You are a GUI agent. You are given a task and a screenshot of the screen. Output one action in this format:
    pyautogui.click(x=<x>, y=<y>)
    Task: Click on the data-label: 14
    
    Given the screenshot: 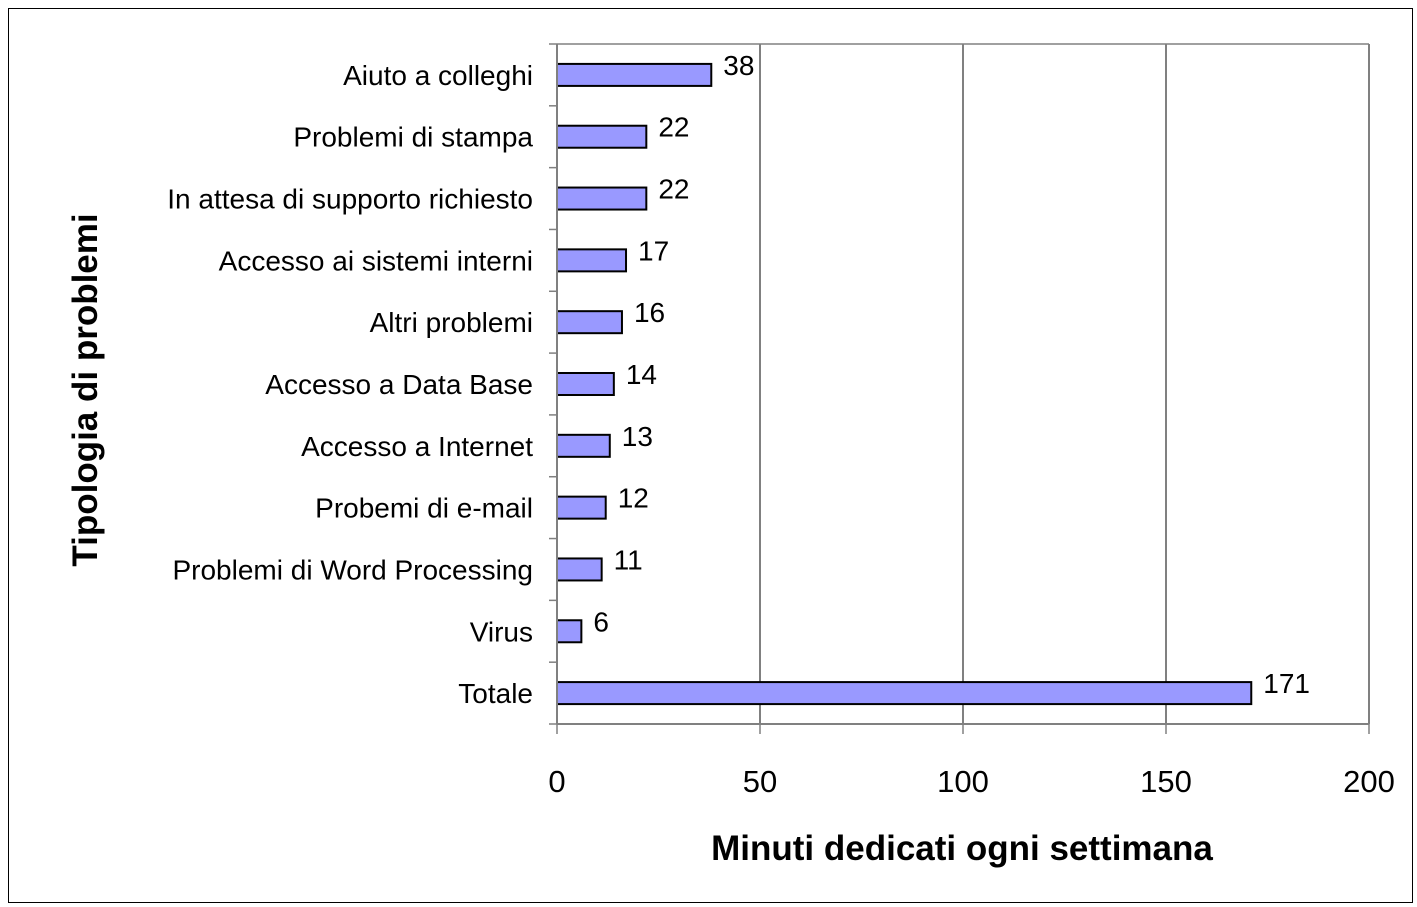 What is the action you would take?
    pyautogui.click(x=641, y=374)
    